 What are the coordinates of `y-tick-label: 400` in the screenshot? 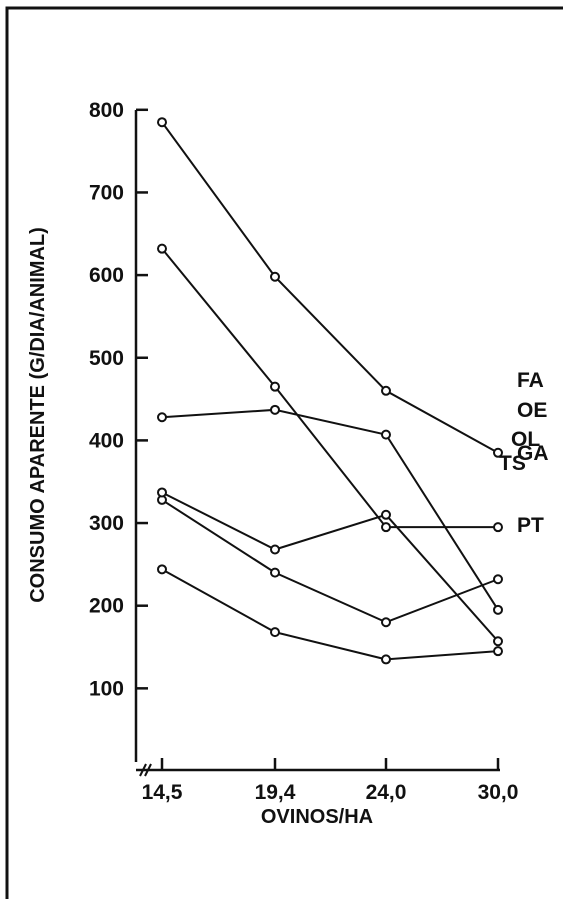 It's located at (106, 440).